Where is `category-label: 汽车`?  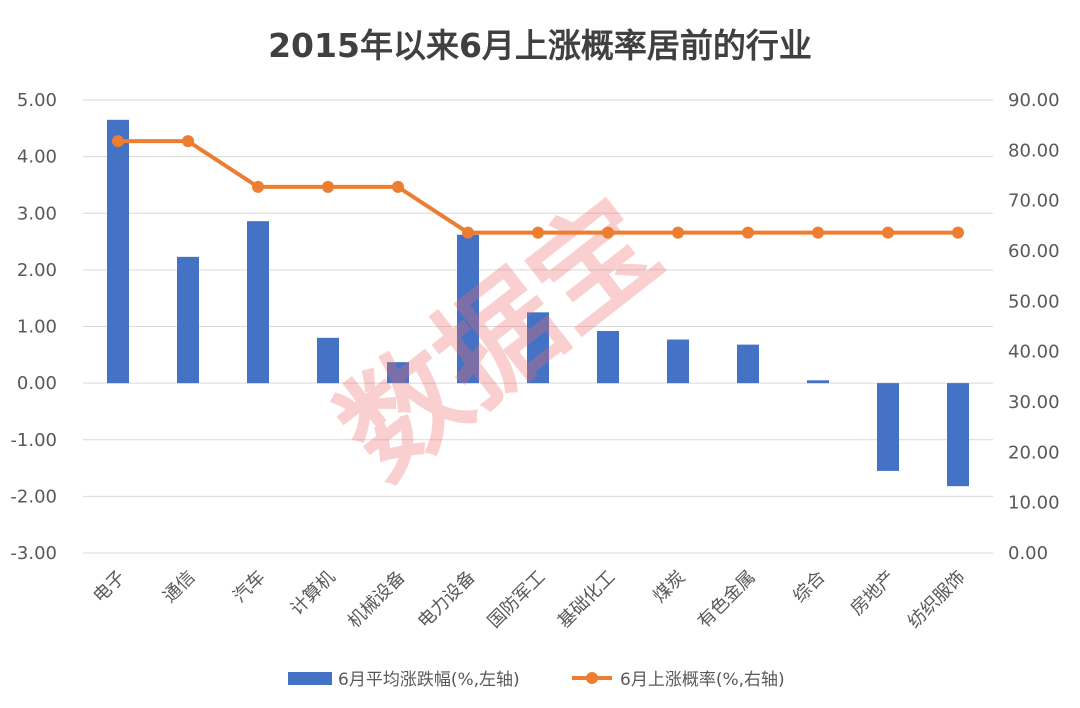
category-label: 汽车 is located at coordinates (249, 587).